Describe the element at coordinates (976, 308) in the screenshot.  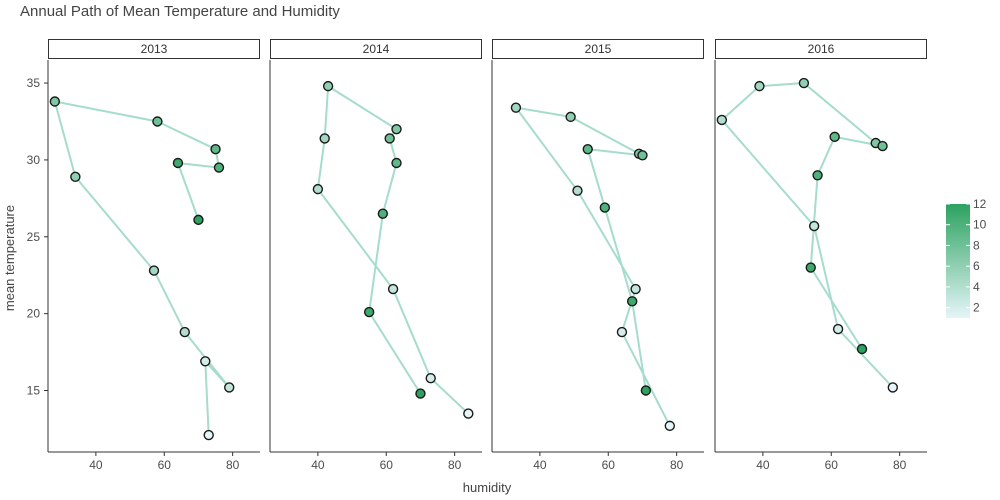
I see `legend-tick-label: 2` at that location.